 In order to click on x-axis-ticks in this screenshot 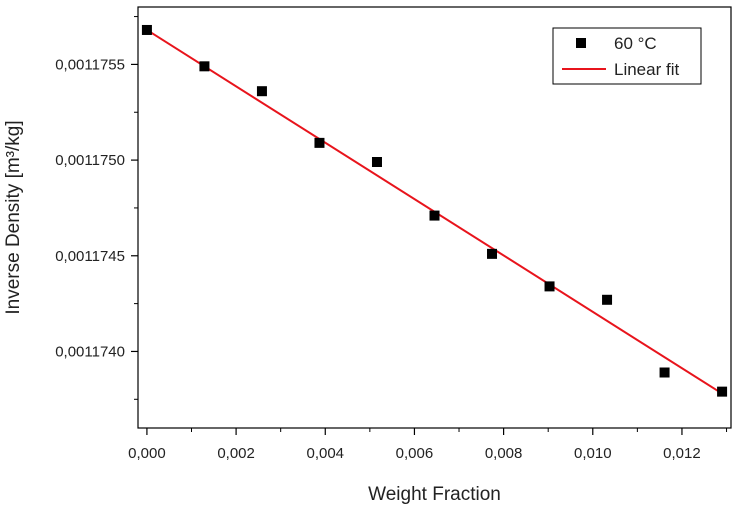, I will do `click(437, 431)`.